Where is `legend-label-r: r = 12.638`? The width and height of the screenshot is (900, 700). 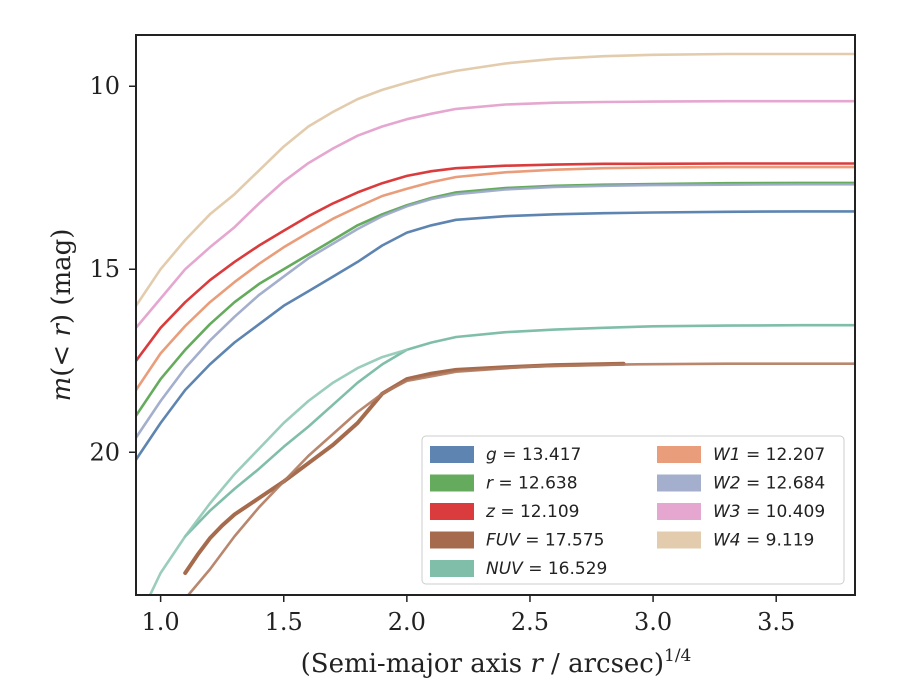 legend-label-r: r = 12.638 is located at coordinates (532, 484).